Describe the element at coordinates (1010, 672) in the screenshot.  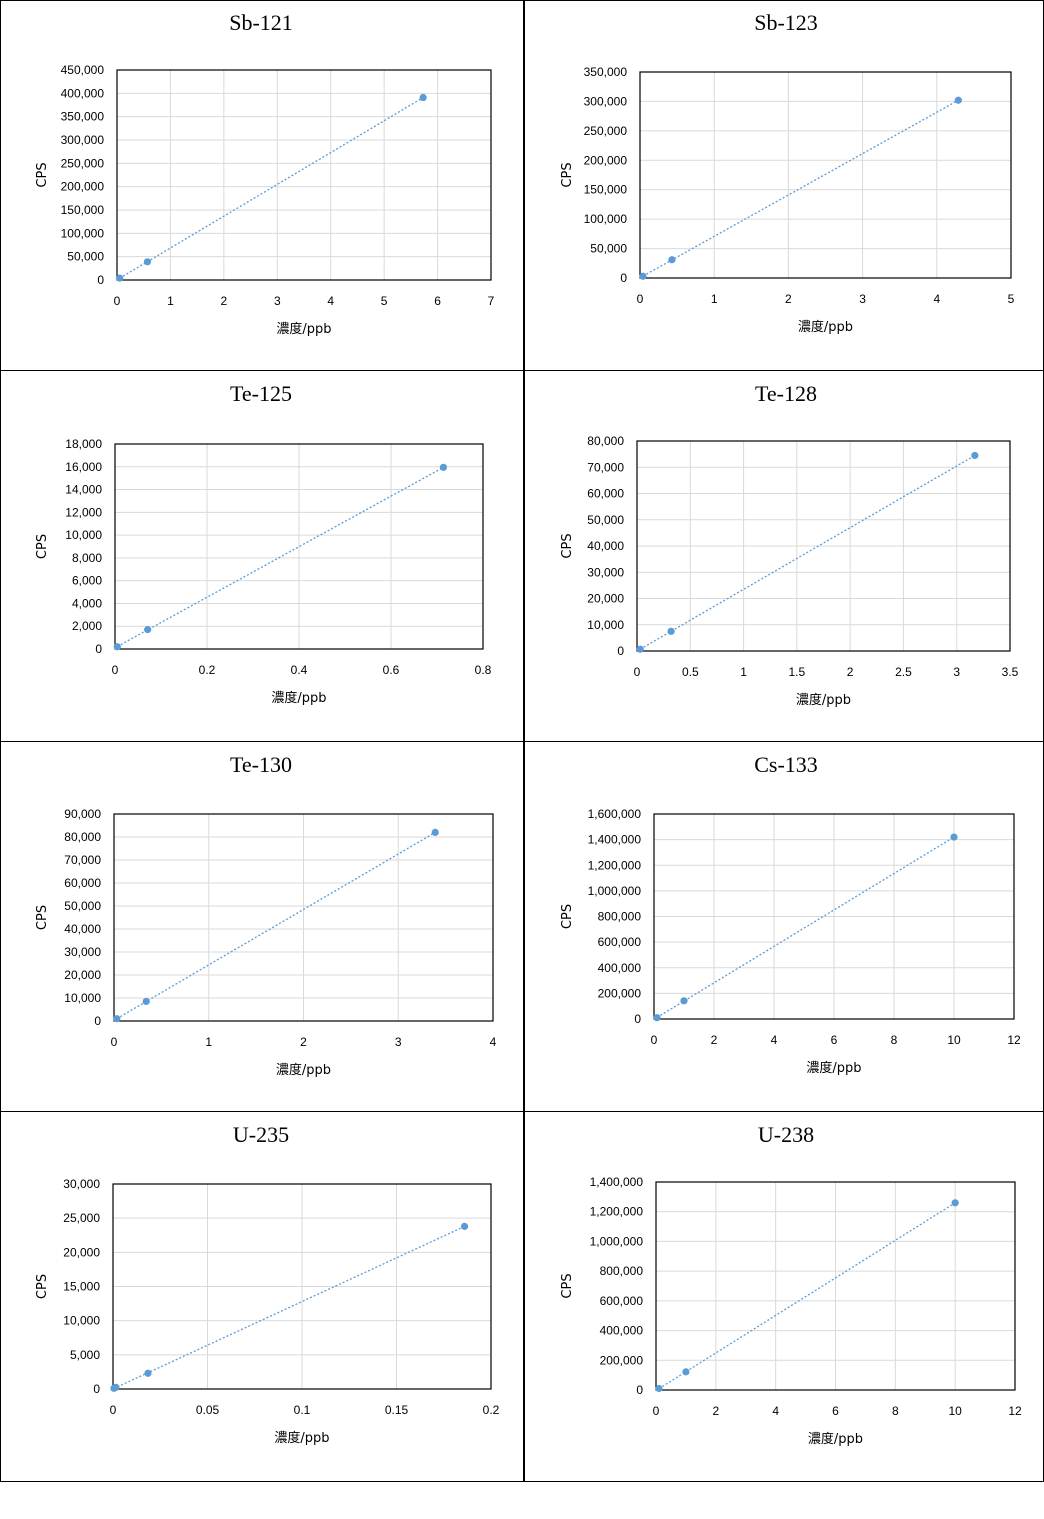
I see `x-tick-label: 3.5` at that location.